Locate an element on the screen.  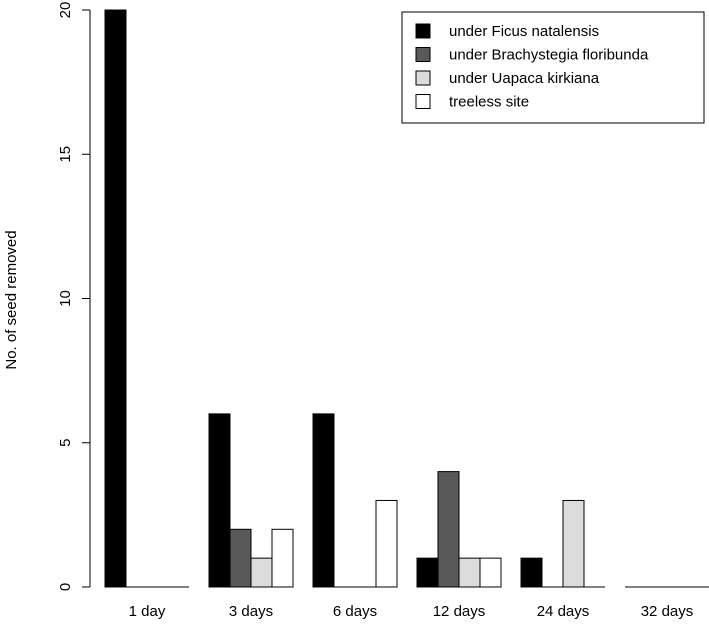
legend-label: under Uapaca kirkiana is located at coordinates (524, 78).